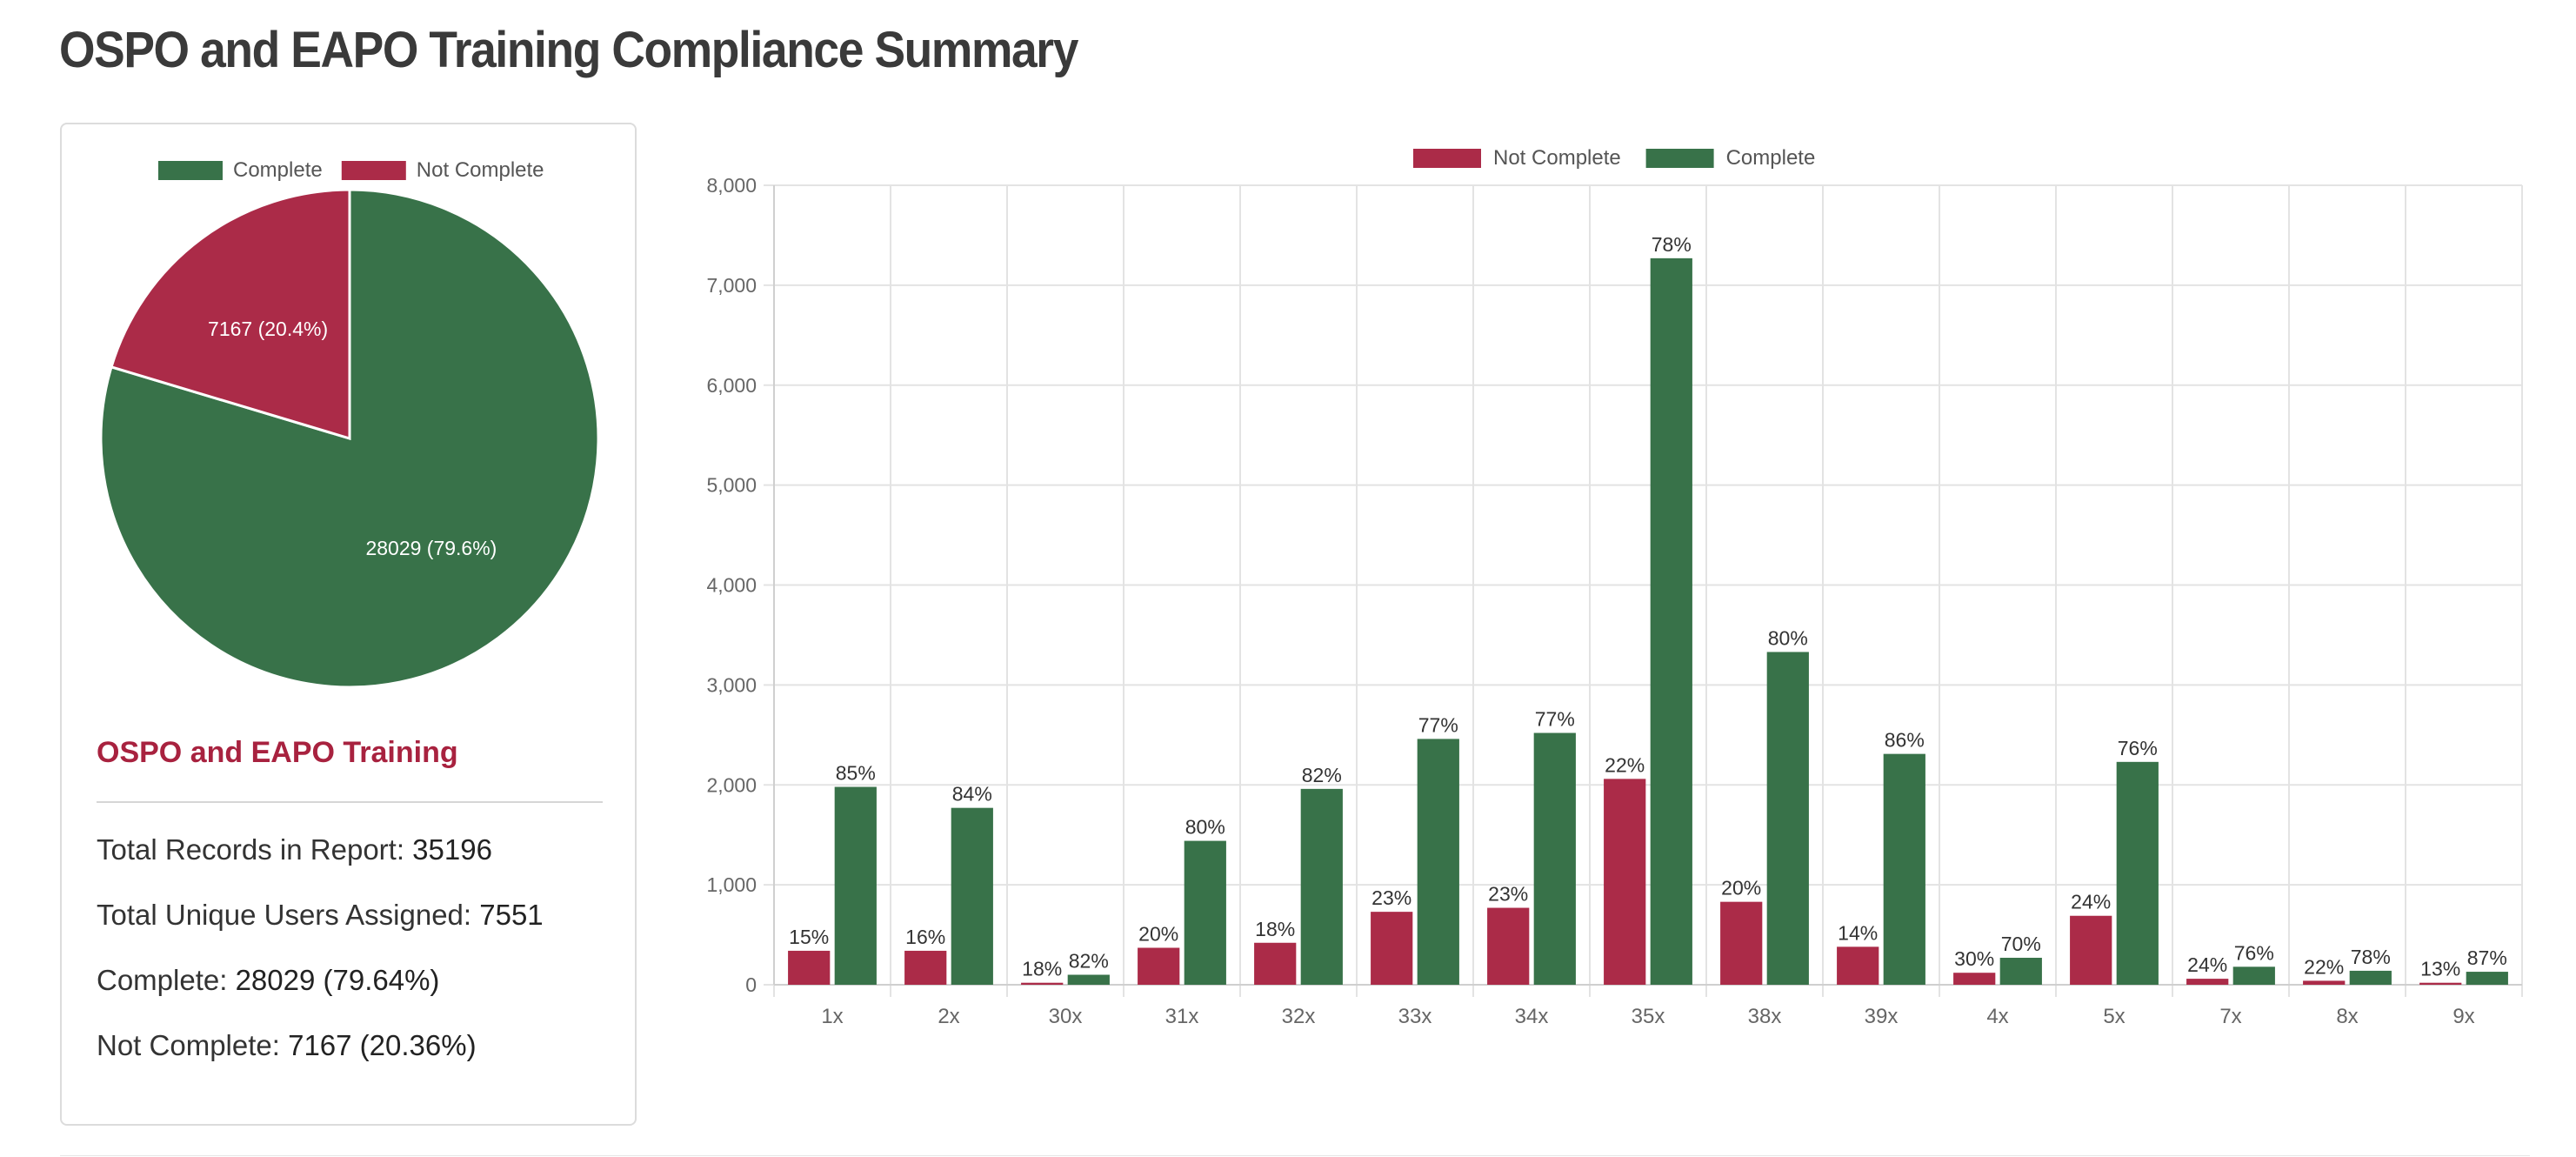  I want to click on bar-not-complete-38x, so click(1741, 943).